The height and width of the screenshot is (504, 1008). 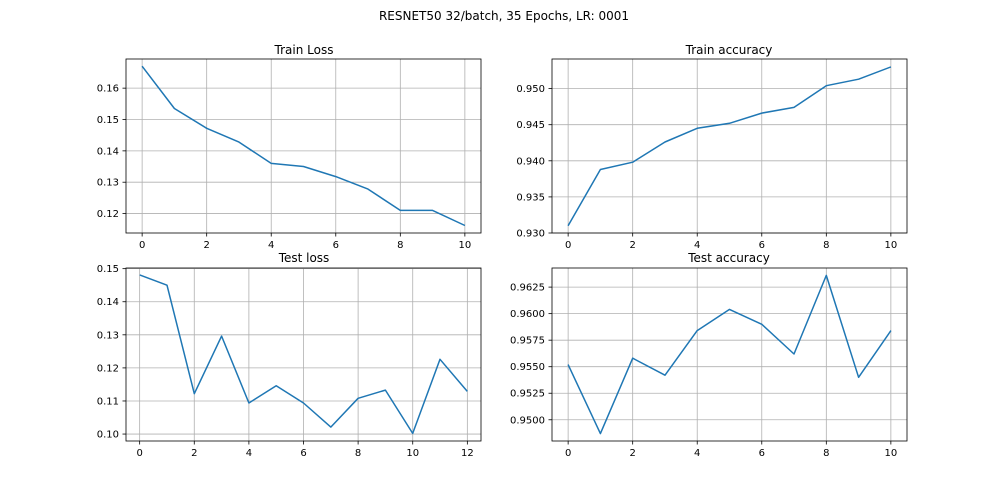 I want to click on chart-title: Train accuracy, so click(x=729, y=50).